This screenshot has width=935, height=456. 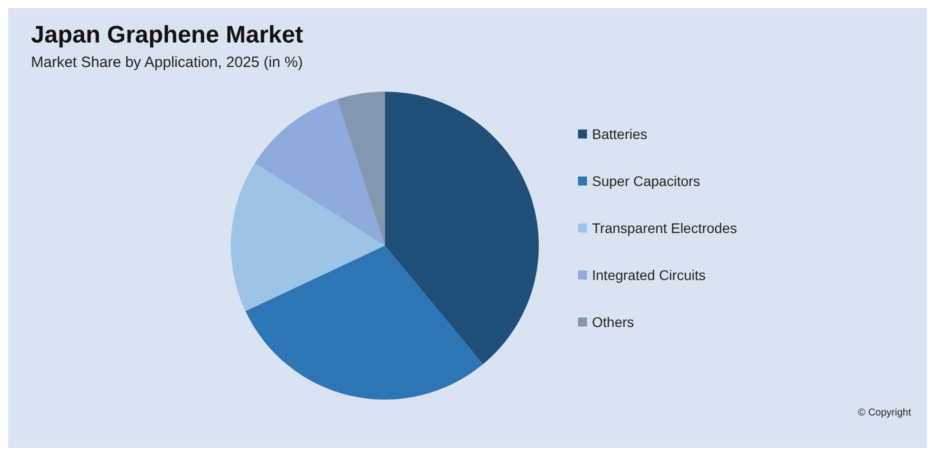 What do you see at coordinates (646, 181) in the screenshot?
I see `legend-label: Super Capacitors` at bounding box center [646, 181].